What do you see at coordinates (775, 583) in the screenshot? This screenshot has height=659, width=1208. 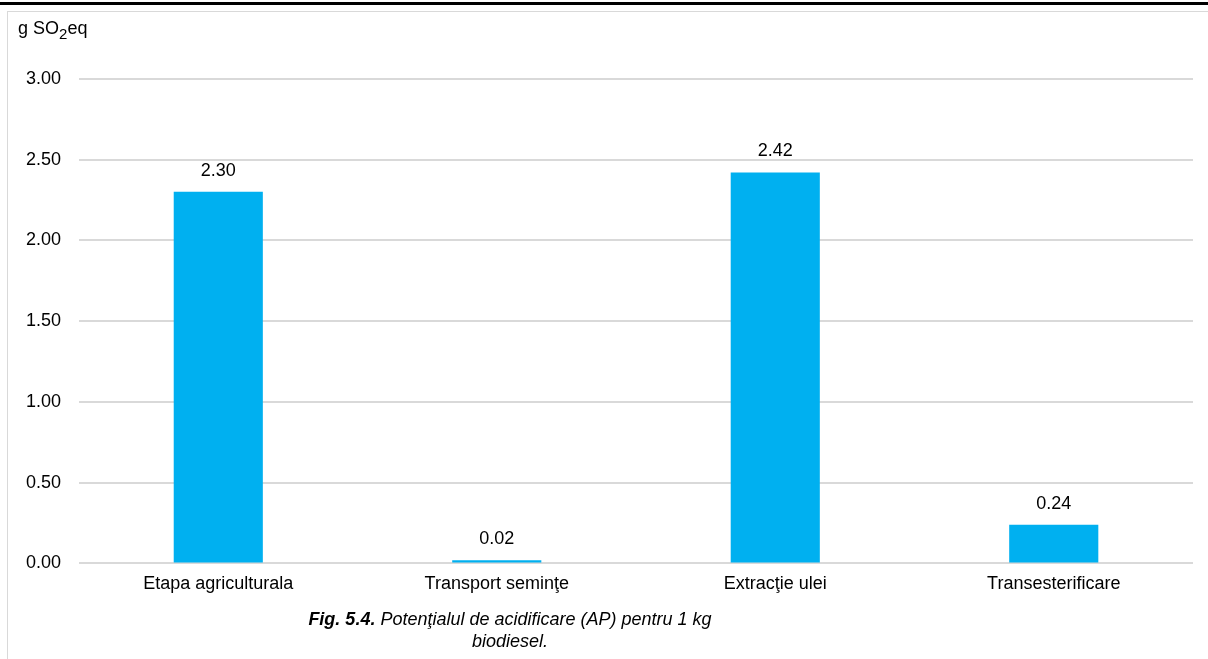 I see `x-tick-label: Extracţie ulei` at bounding box center [775, 583].